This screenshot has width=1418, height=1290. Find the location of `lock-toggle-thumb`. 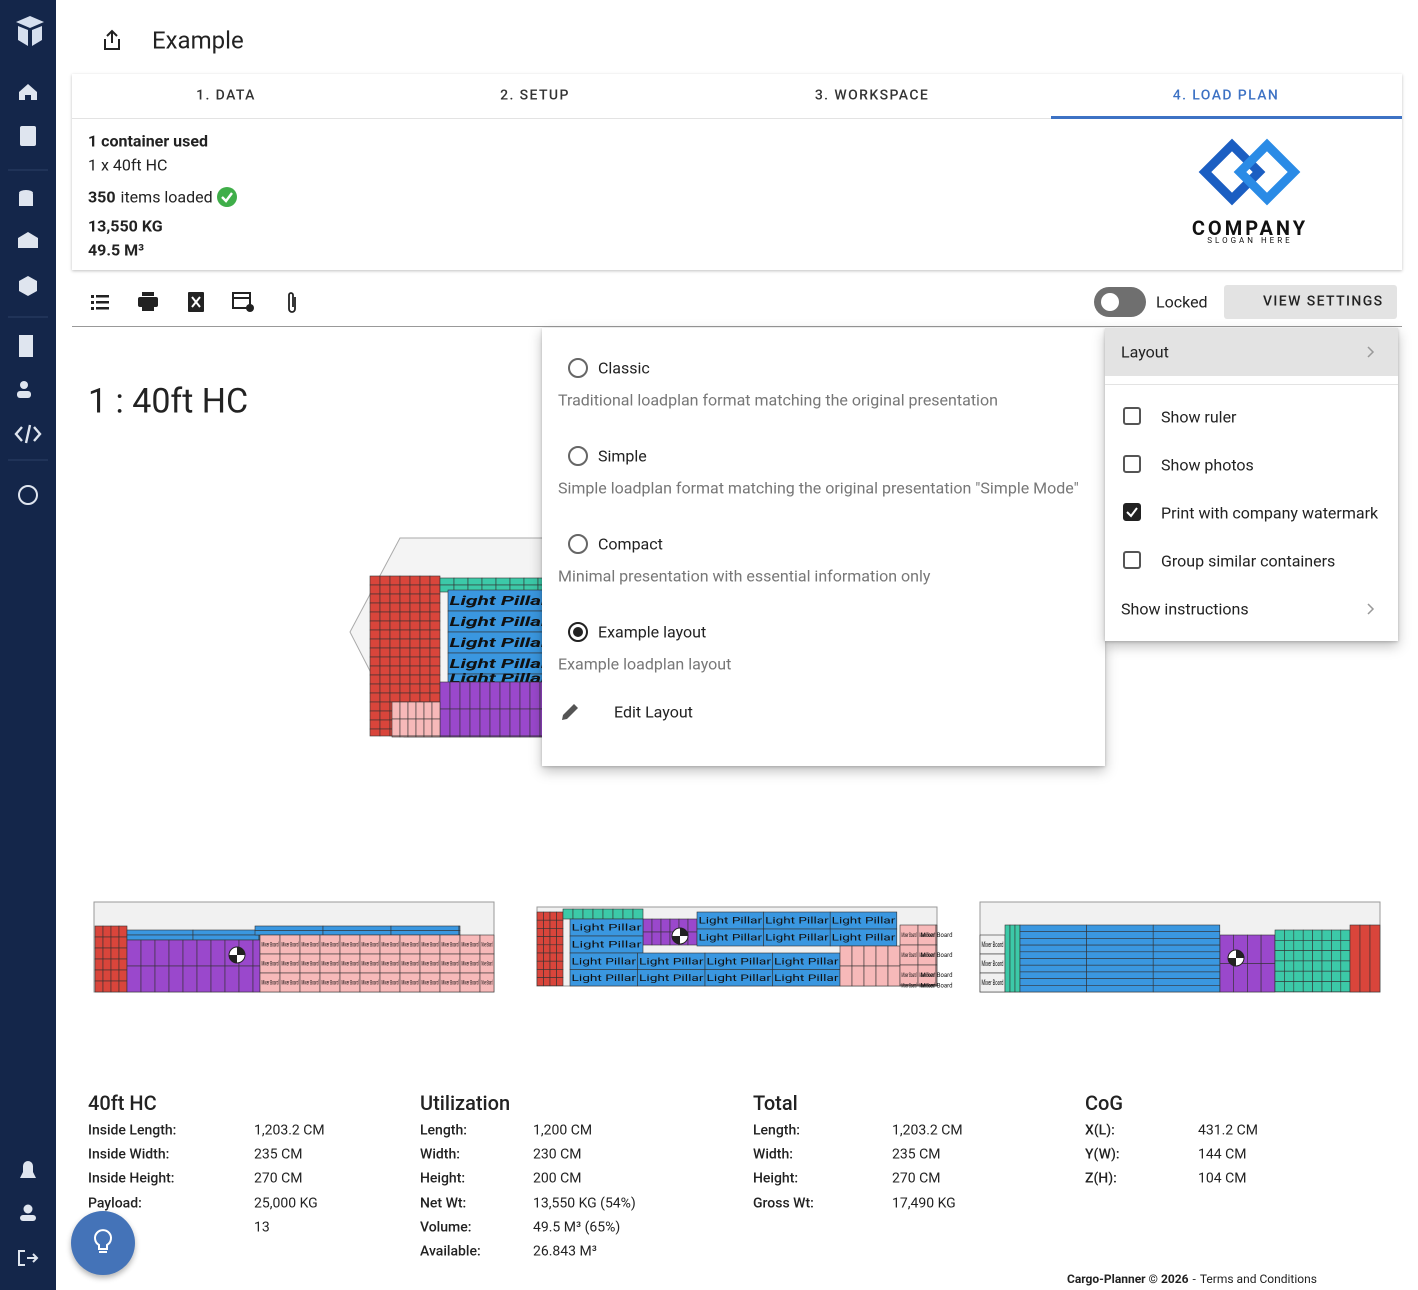

lock-toggle-thumb is located at coordinates (1110, 302).